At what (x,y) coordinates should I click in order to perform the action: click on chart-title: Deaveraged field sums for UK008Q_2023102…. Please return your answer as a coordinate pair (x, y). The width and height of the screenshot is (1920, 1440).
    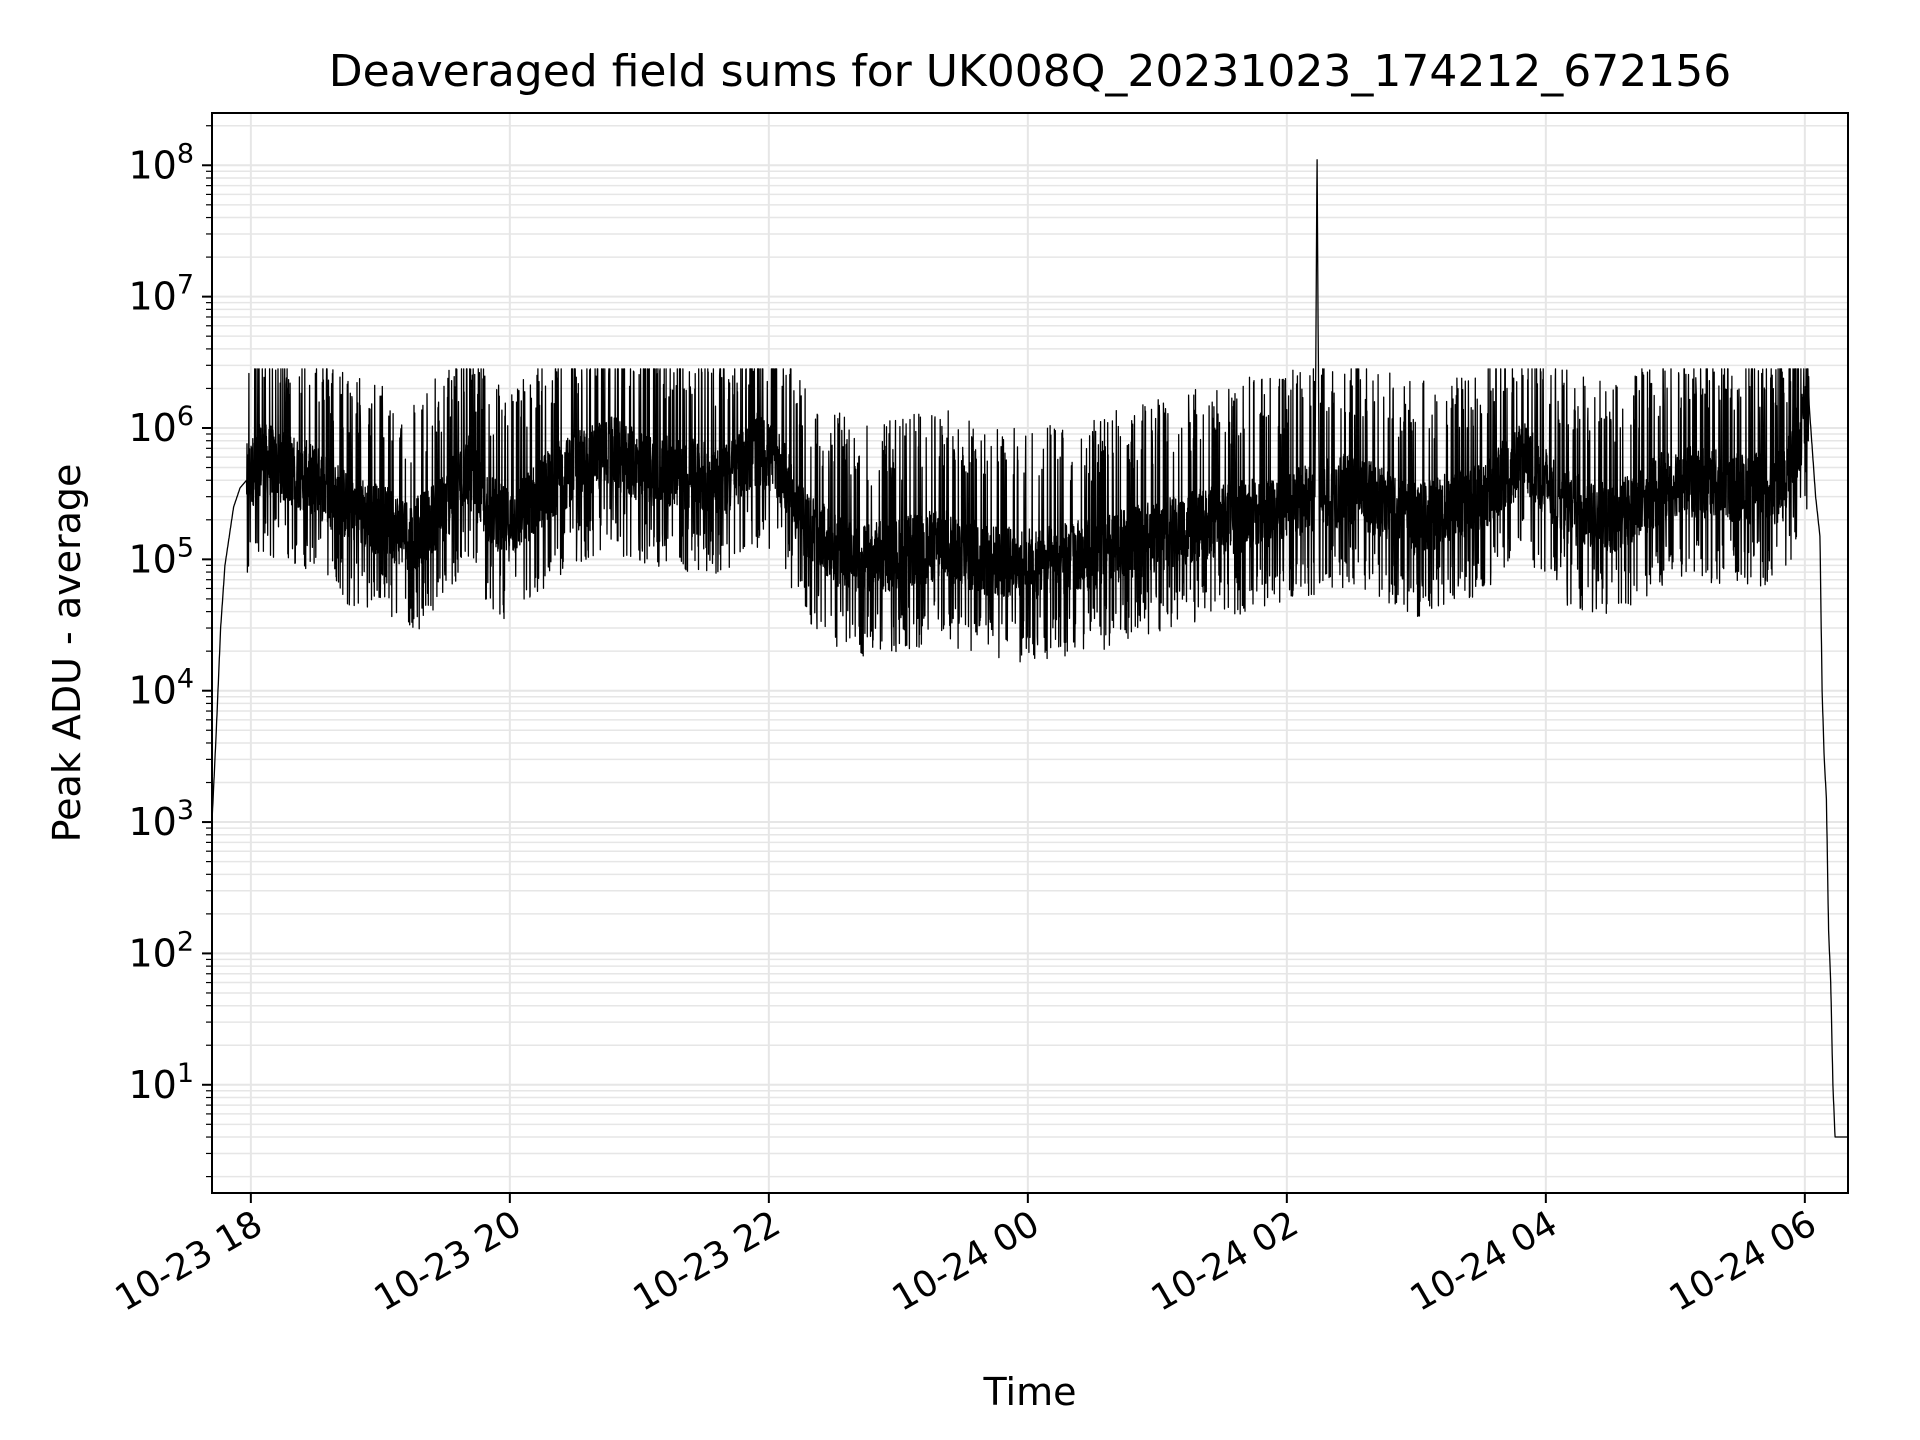
    Looking at the image, I should click on (1030, 71).